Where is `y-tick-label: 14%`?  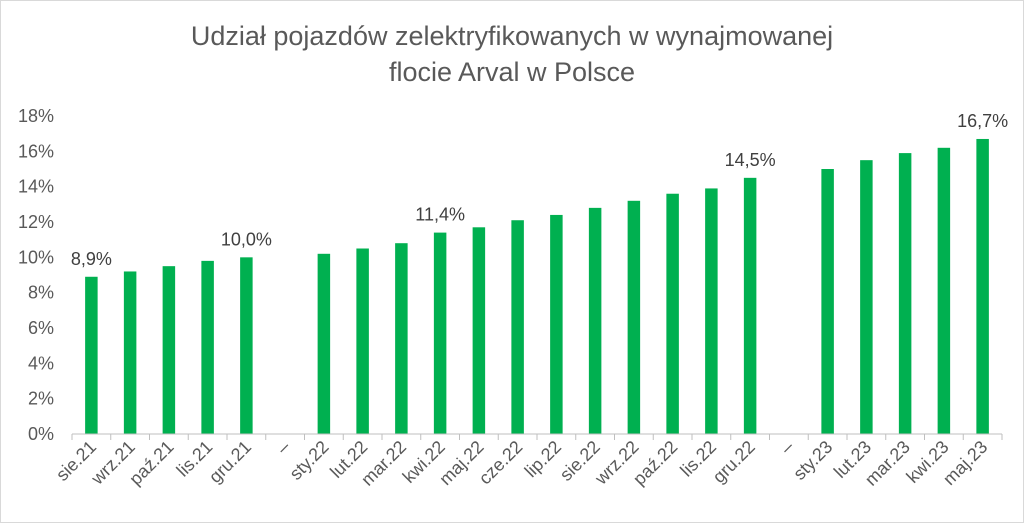
y-tick-label: 14% is located at coordinates (36, 187).